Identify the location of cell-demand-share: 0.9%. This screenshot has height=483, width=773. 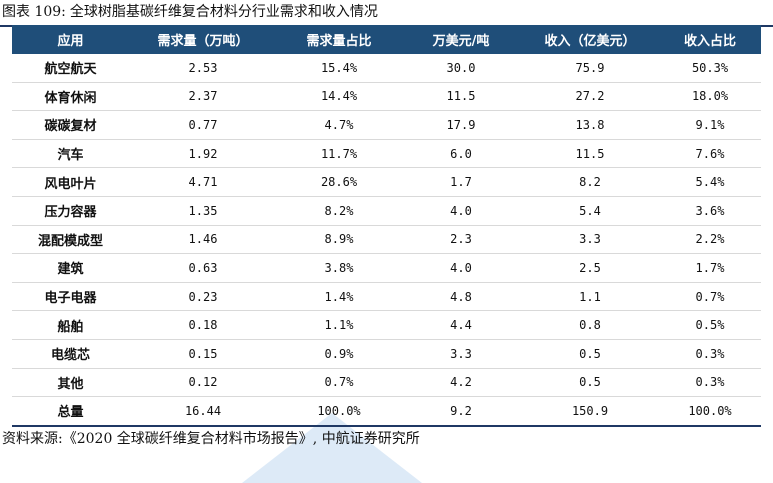
(339, 354).